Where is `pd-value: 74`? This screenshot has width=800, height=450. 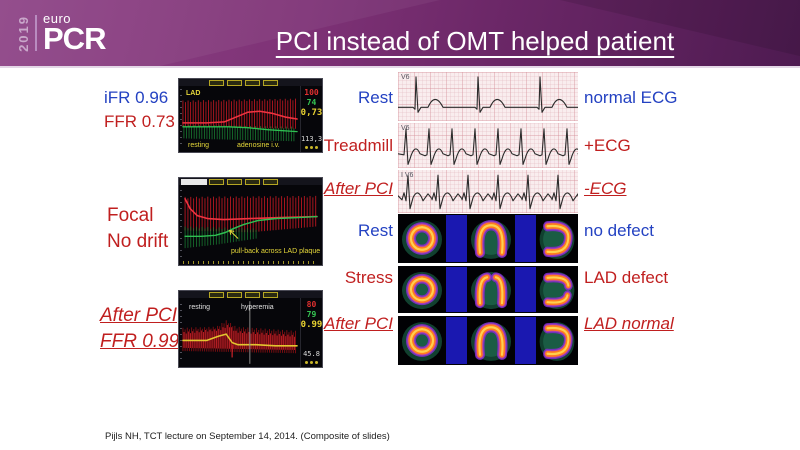 pd-value: 74 is located at coordinates (311, 102).